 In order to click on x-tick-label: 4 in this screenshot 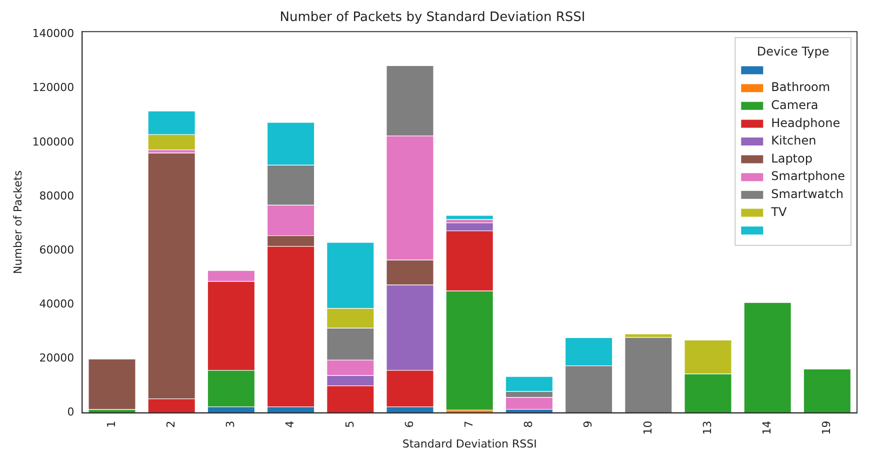, I will do `click(290, 424)`.